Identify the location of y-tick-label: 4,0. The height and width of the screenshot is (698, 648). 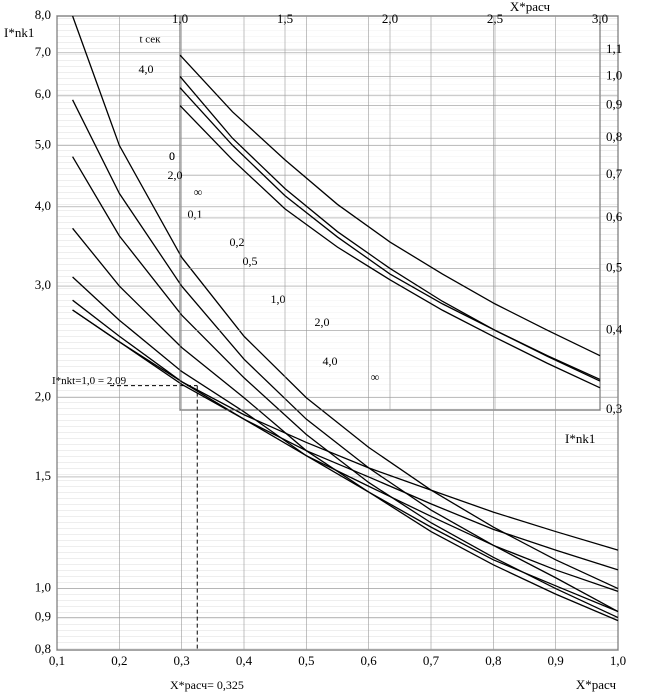
(43, 205).